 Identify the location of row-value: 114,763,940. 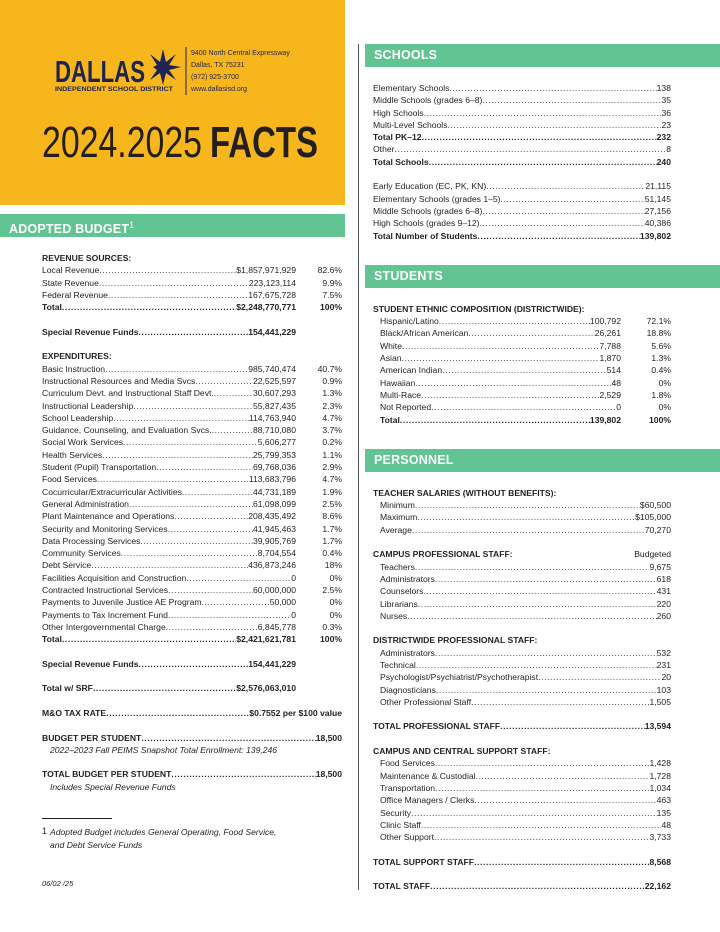
(272, 417).